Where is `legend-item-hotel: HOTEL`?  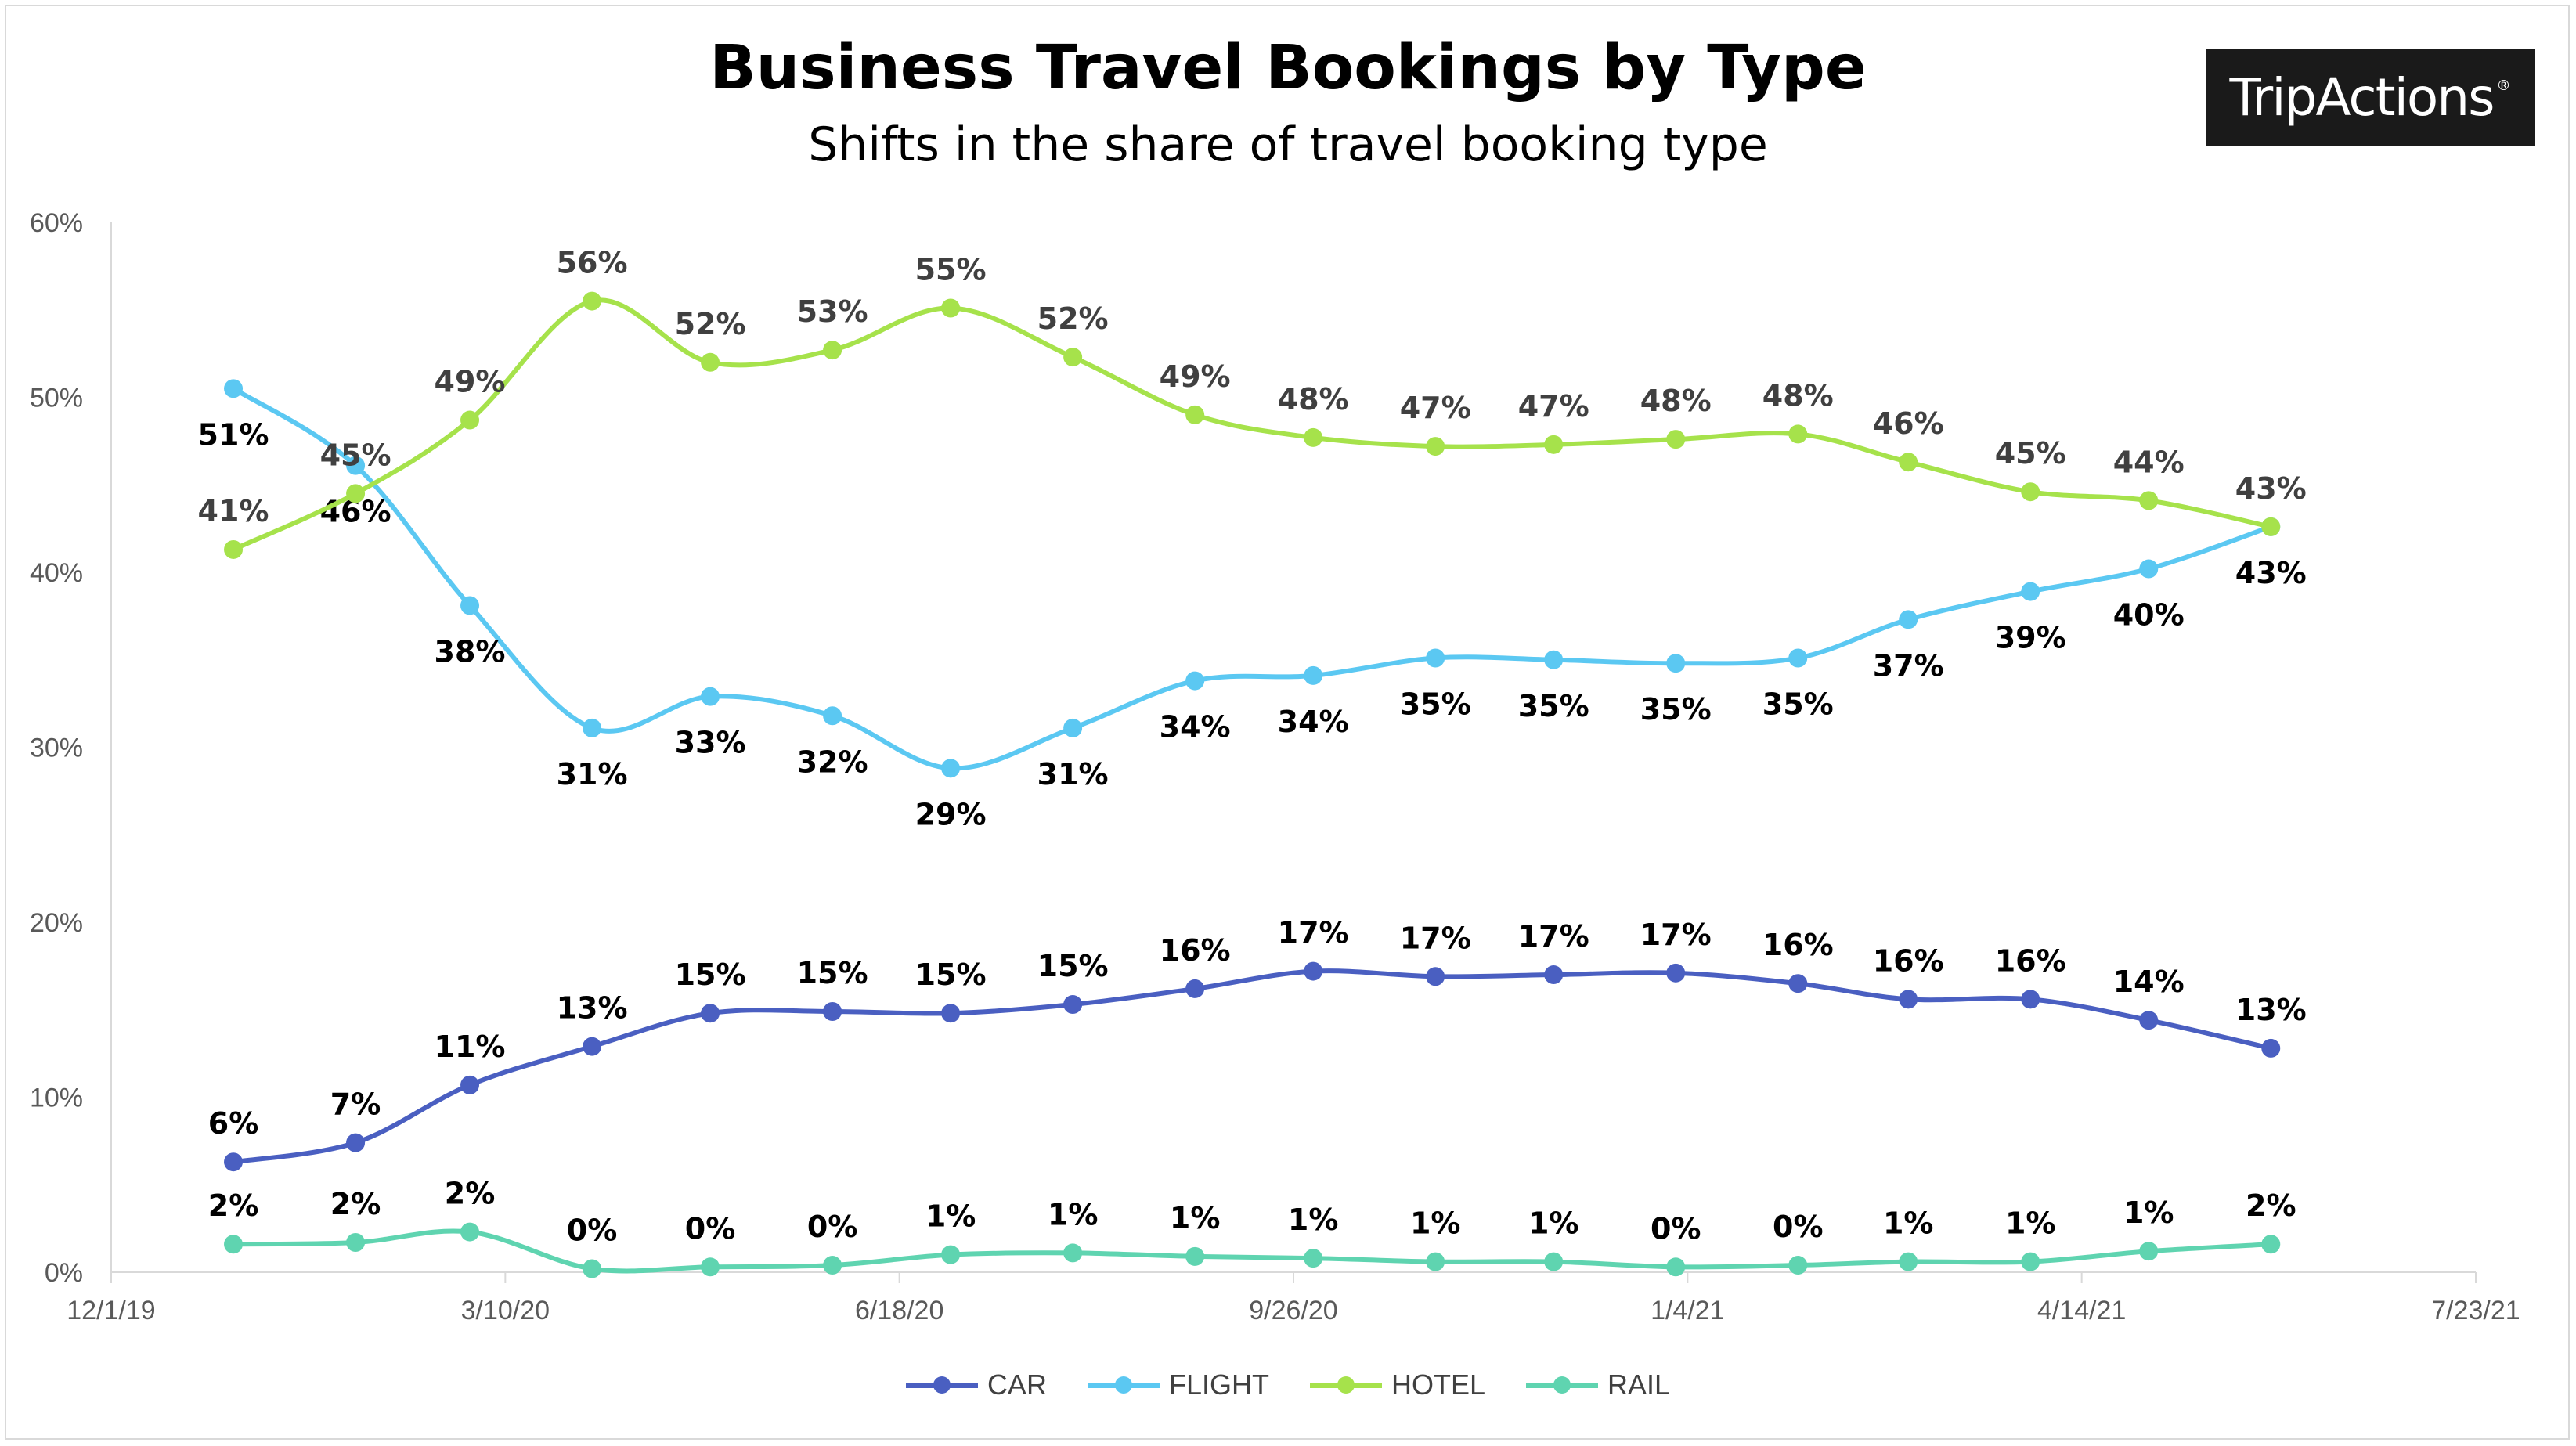
legend-item-hotel: HOTEL is located at coordinates (1397, 1384).